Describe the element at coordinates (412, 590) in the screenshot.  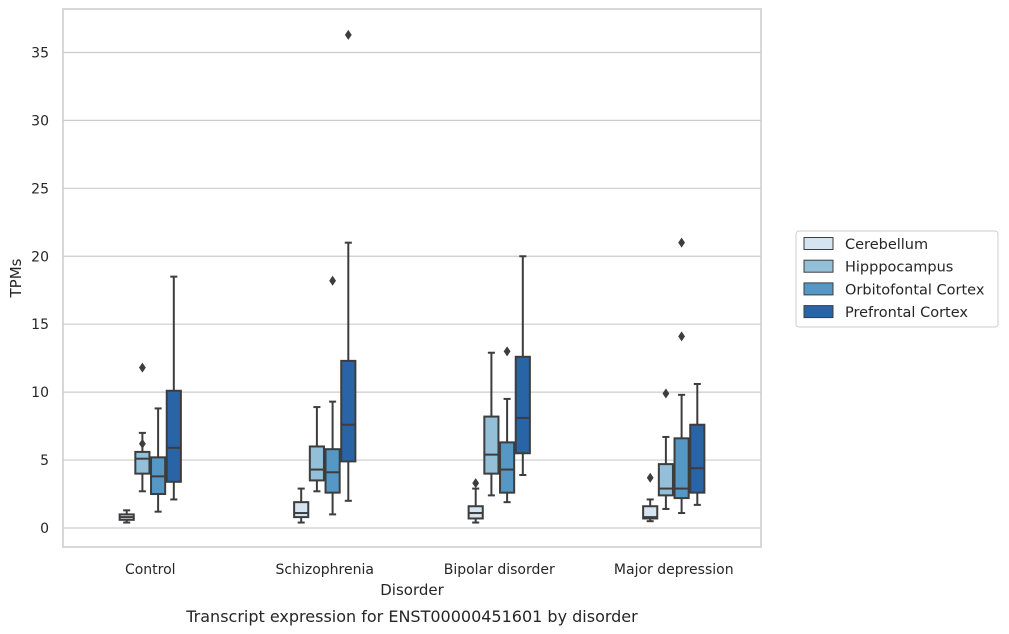
I see `x-axis-title: Disorder` at that location.